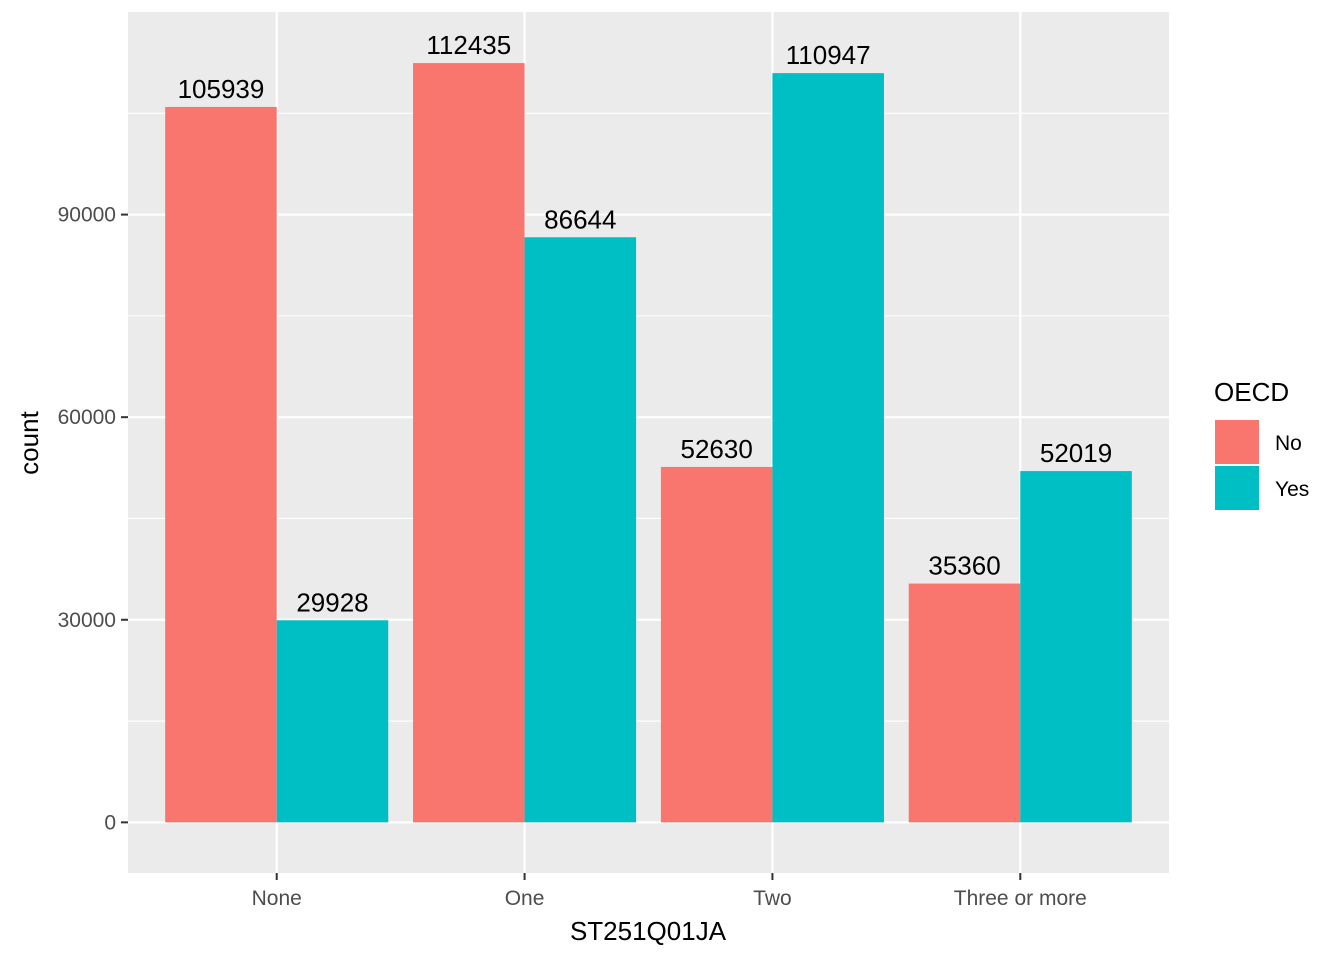 This screenshot has width=1344, height=960. I want to click on data-label: 112435, so click(468, 45).